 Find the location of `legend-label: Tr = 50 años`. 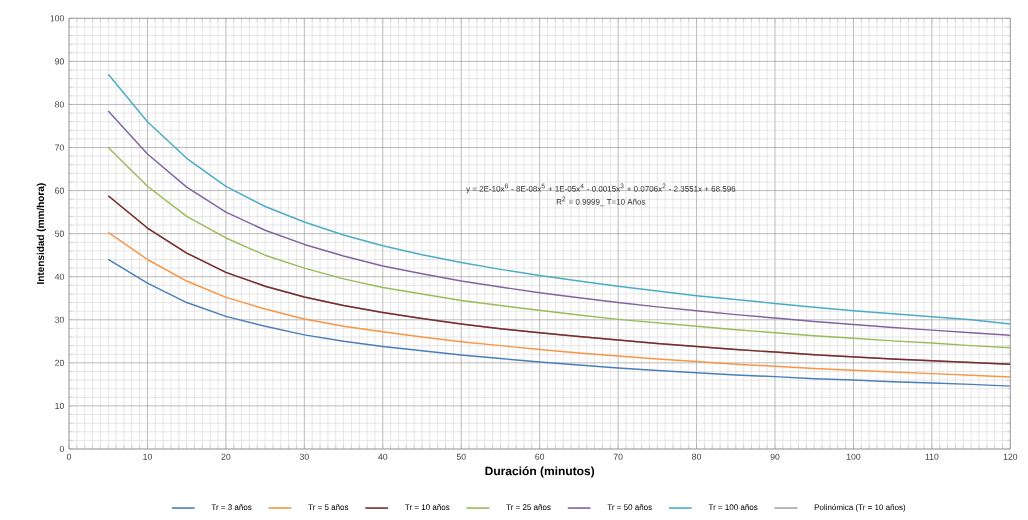

legend-label: Tr = 50 años is located at coordinates (629, 507).